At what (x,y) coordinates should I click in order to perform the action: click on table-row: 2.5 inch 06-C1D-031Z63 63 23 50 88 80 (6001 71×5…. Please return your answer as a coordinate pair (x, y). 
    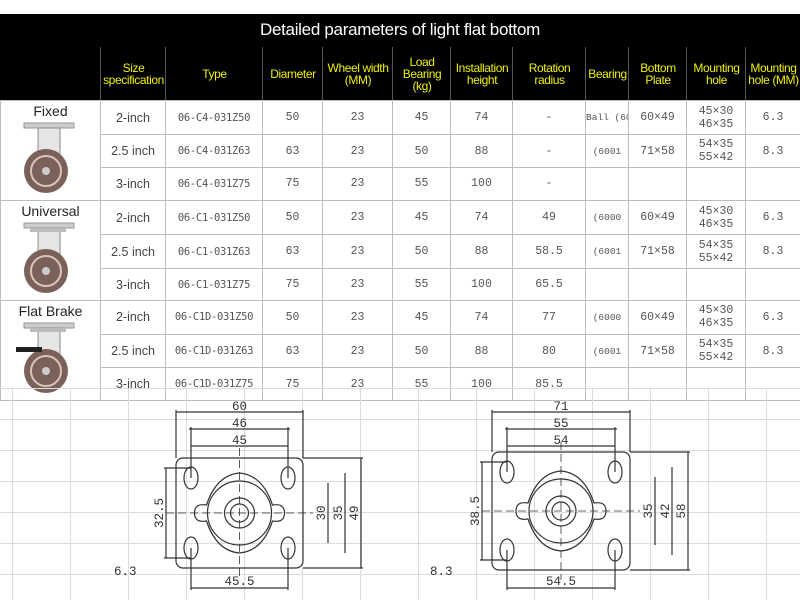
    Looking at the image, I should click on (400, 351).